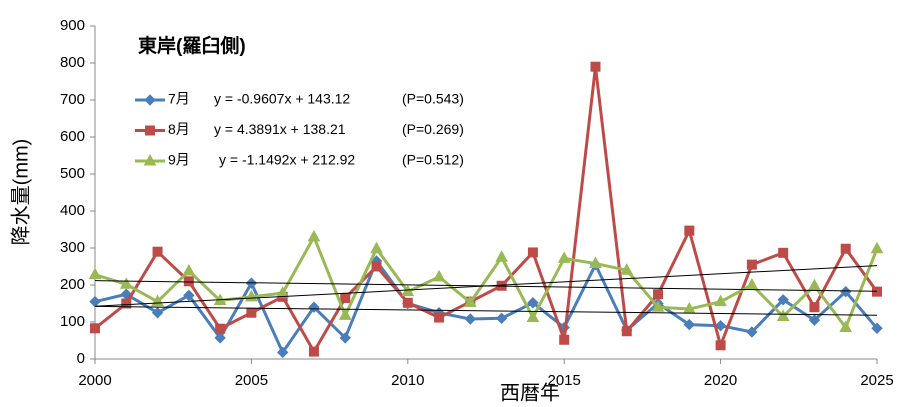 This screenshot has height=407, width=901. What do you see at coordinates (179, 160) in the screenshot?
I see `legend-label: 9月` at bounding box center [179, 160].